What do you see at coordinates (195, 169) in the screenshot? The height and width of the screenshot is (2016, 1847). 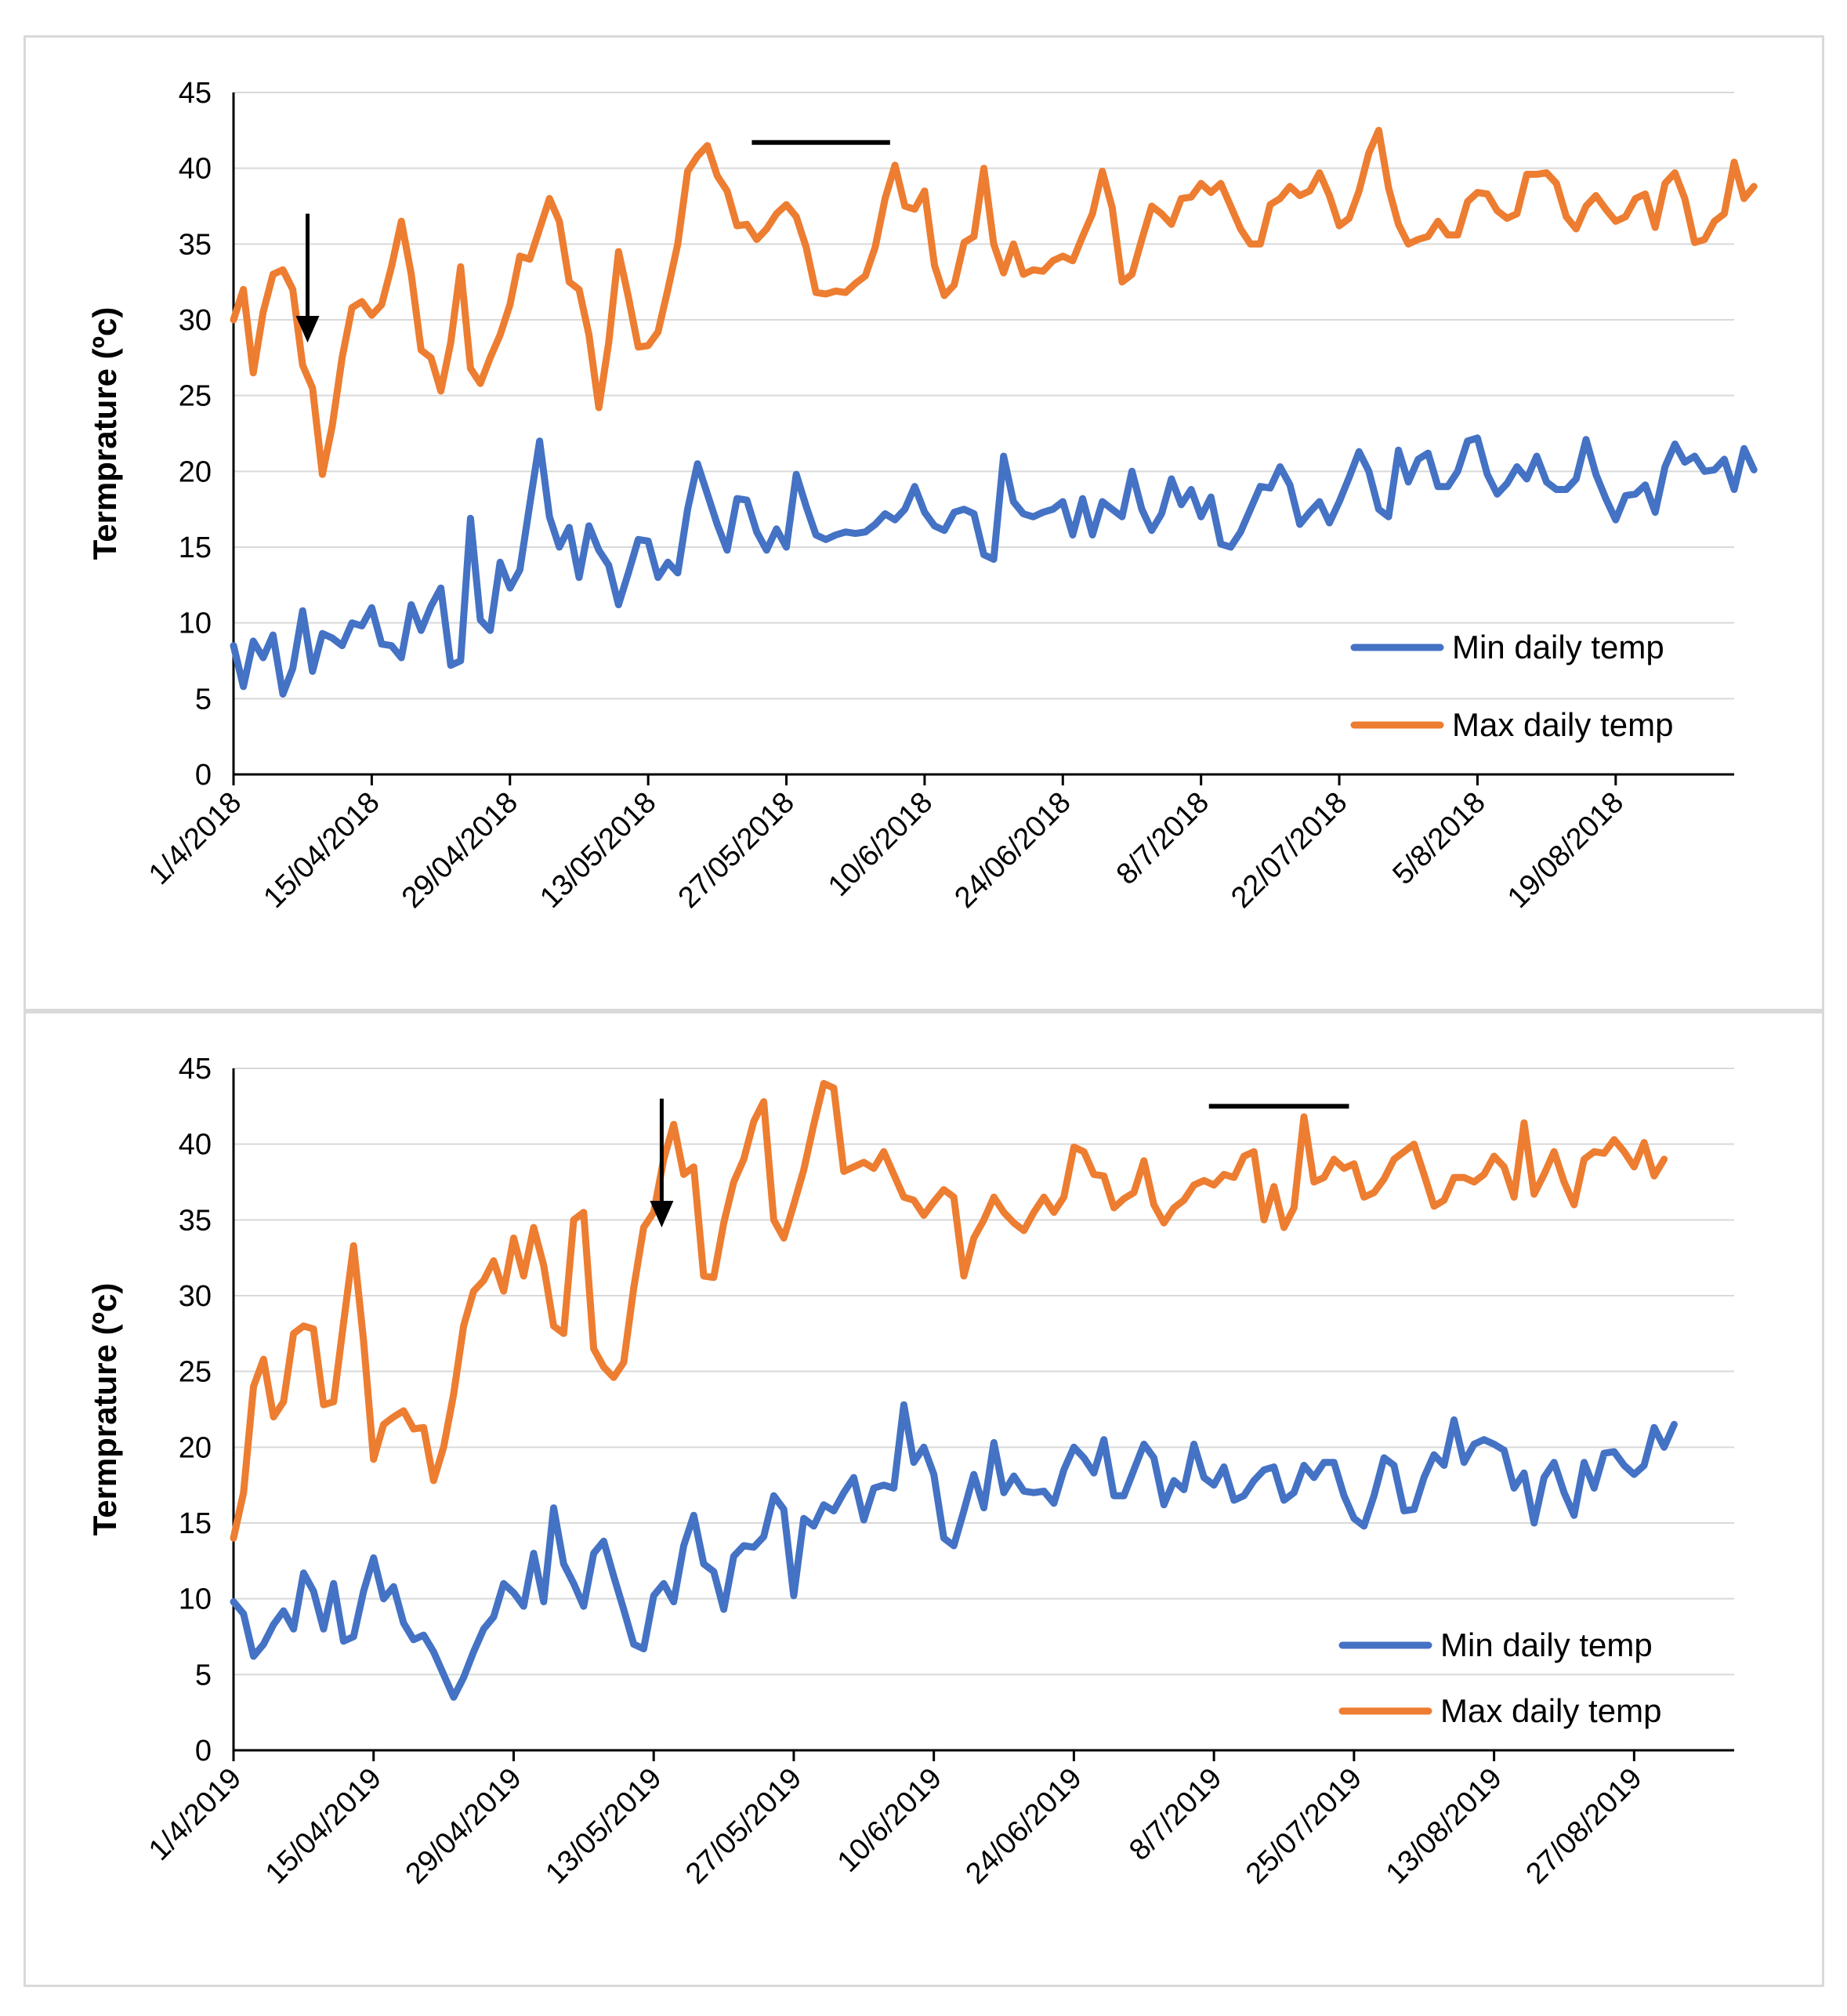 I see `y-tick-label-2018: 40` at bounding box center [195, 169].